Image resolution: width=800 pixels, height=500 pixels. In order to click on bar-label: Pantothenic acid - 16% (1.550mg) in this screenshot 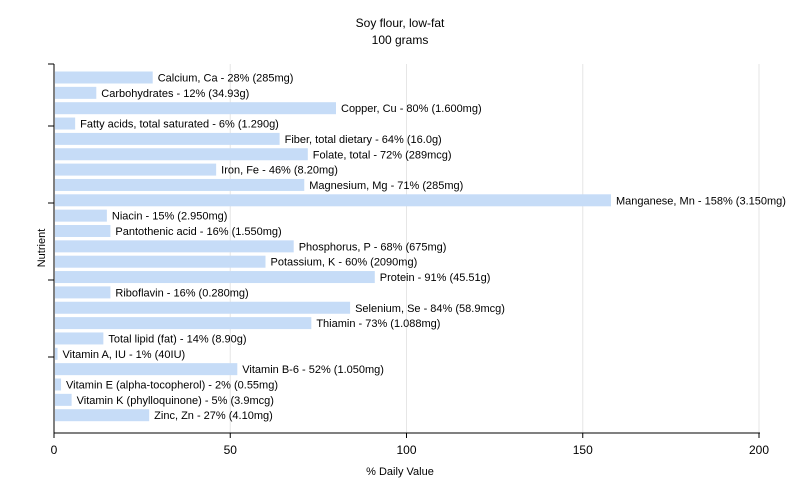, I will do `click(198, 232)`.